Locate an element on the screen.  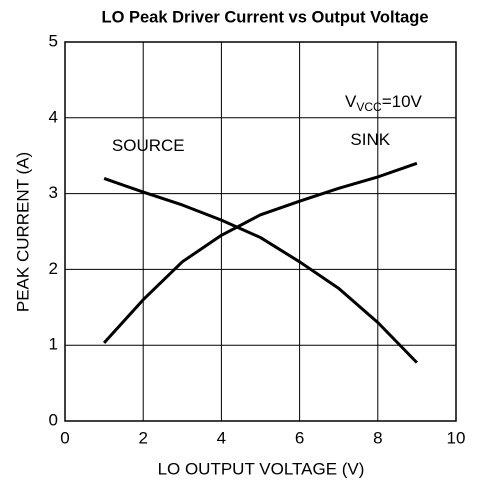
condition-annotation: VVCC=10V is located at coordinates (384, 103).